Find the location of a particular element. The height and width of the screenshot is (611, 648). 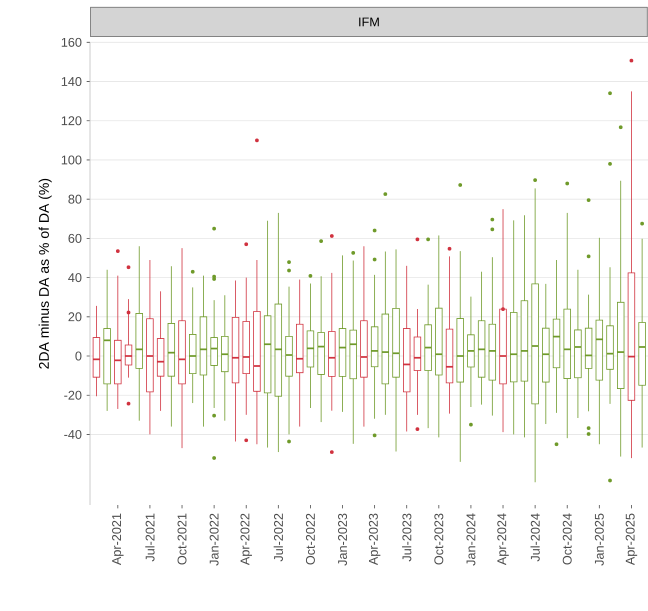

x-tick-label: Oct-2021 is located at coordinates (182, 539).